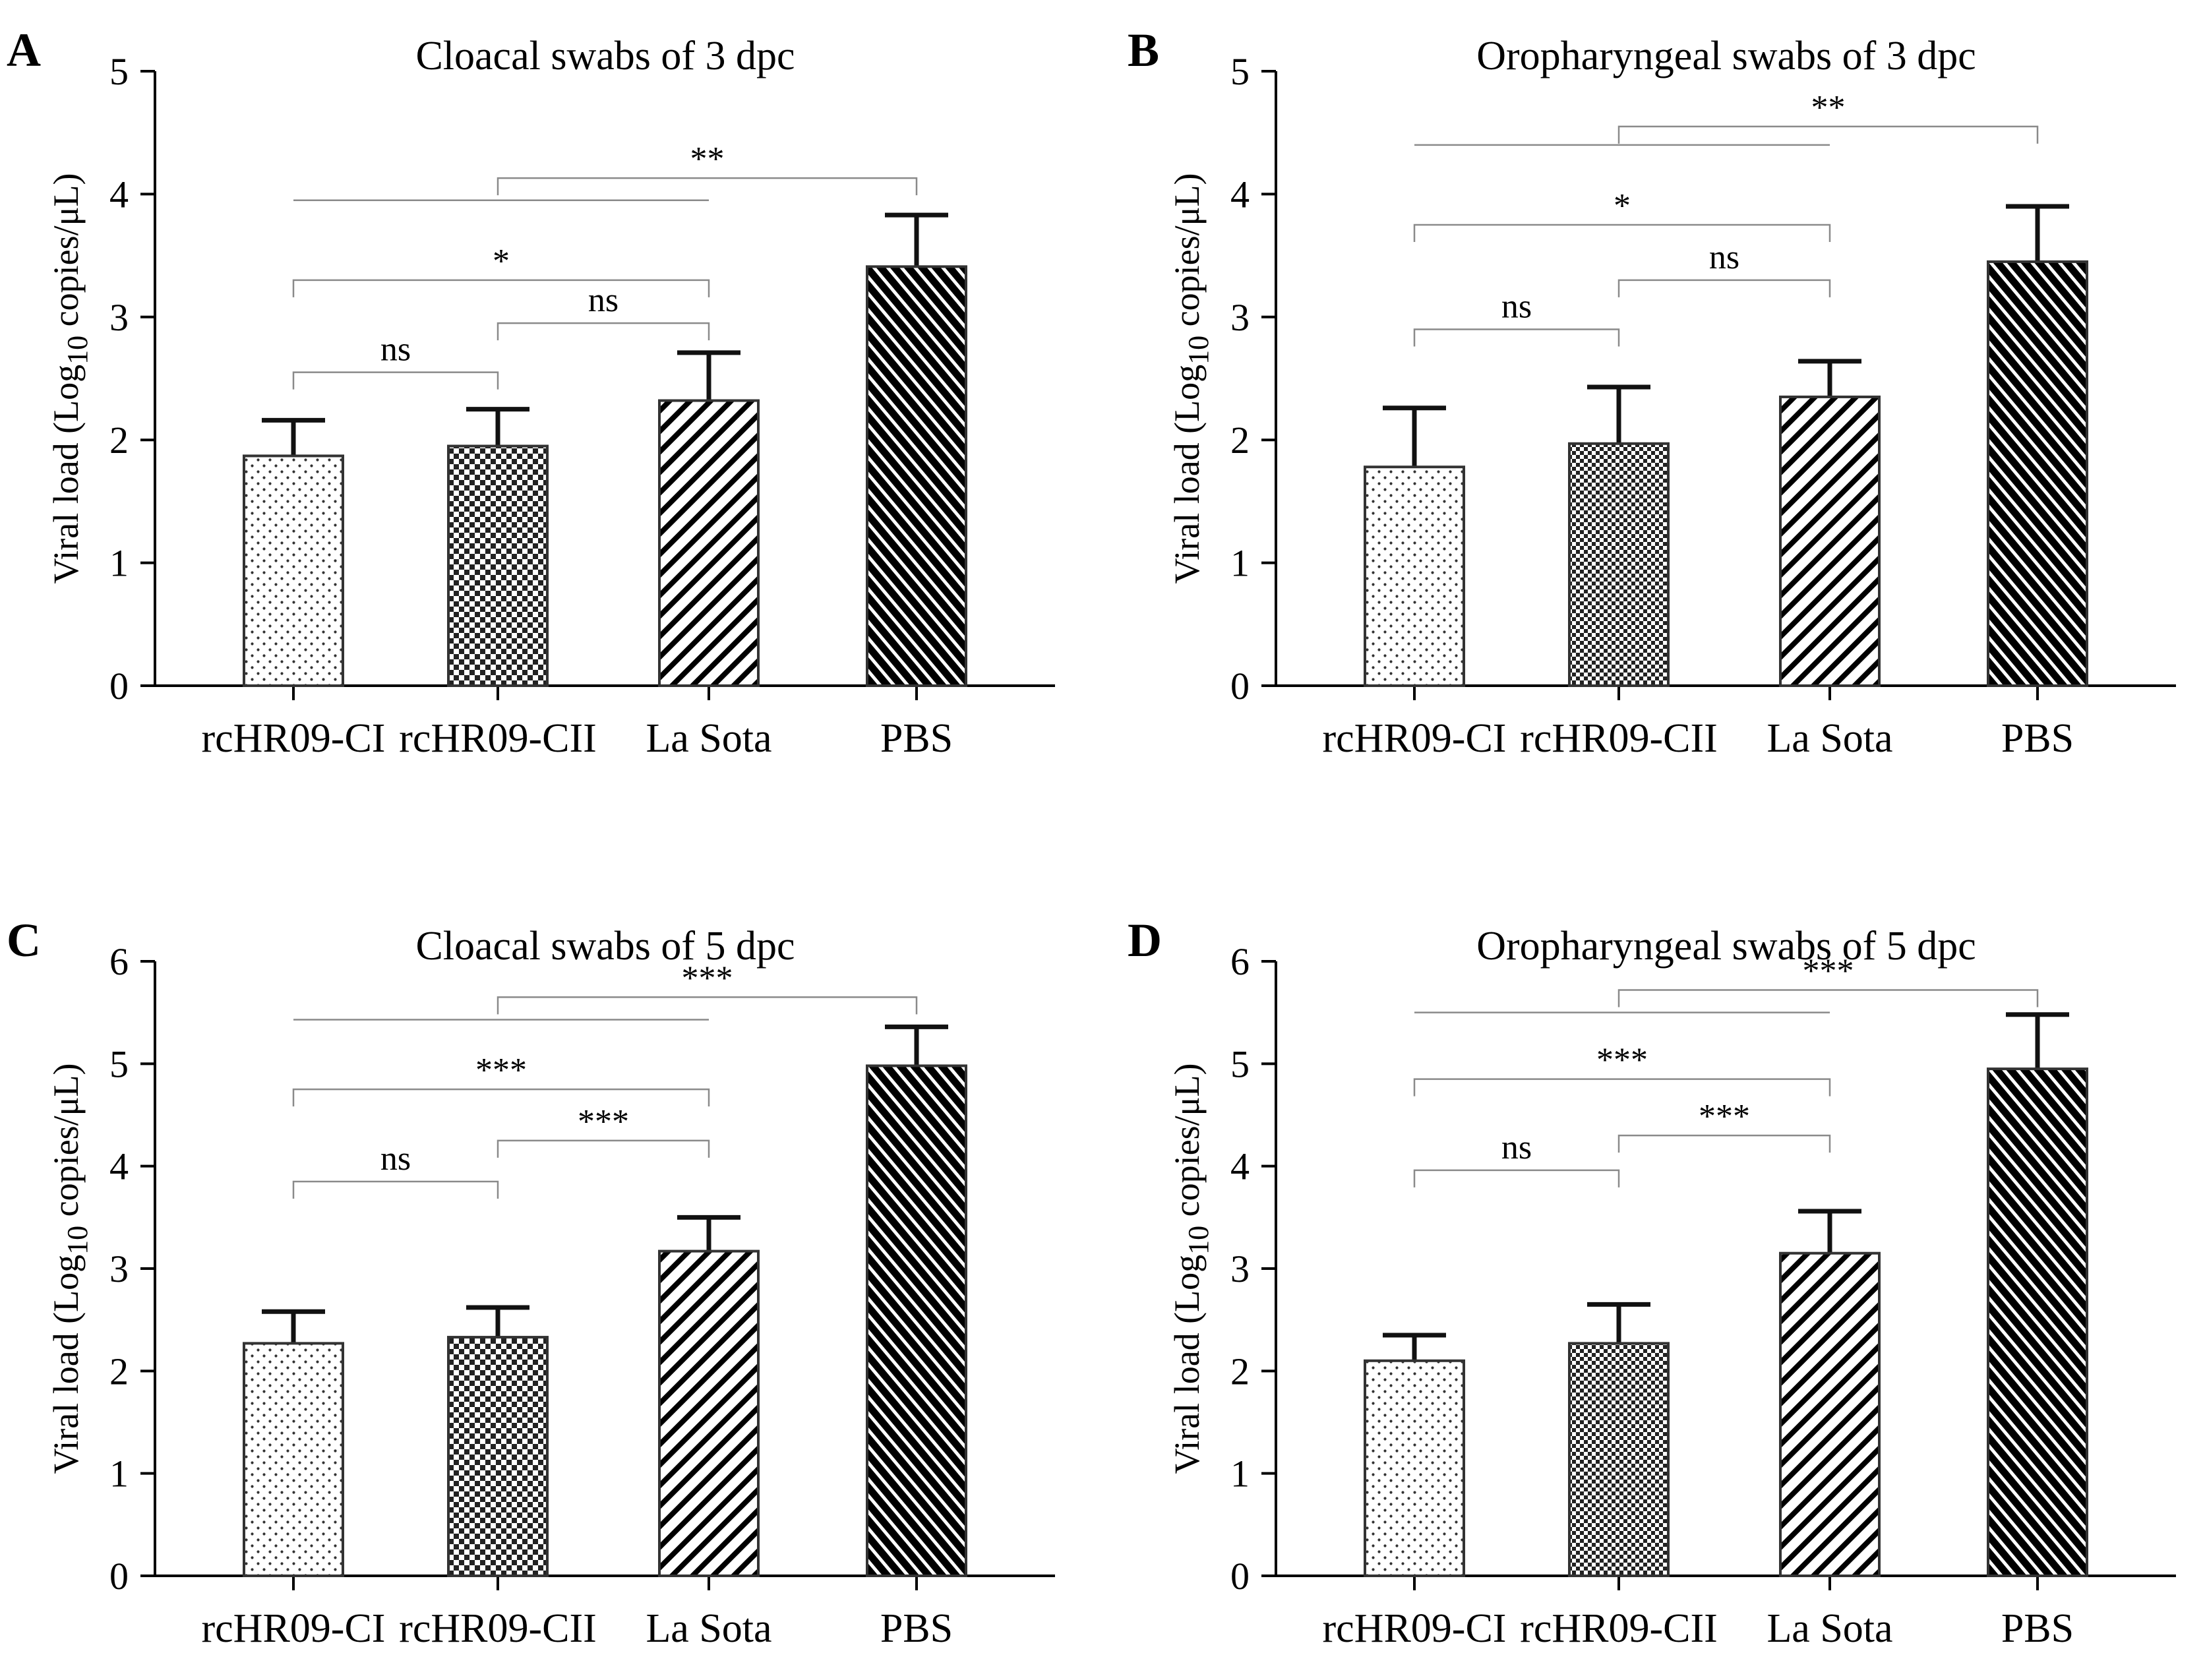  I want to click on chart-title: Oropharyngeal swabs of 3 dpc, so click(1726, 56).